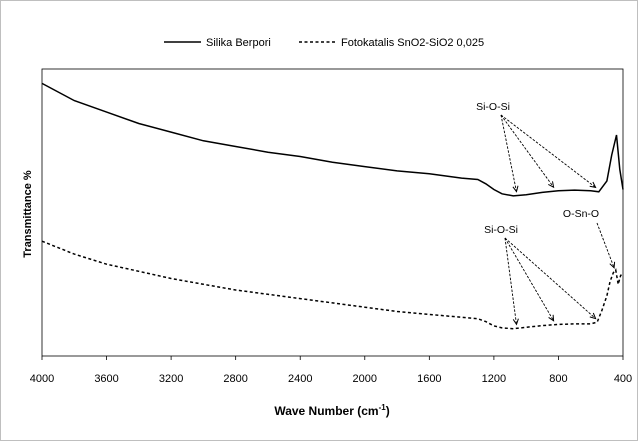  What do you see at coordinates (546, 213) in the screenshot?
I see `annotations: Si-O-Si Si-O-Si O-Sn-O` at bounding box center [546, 213].